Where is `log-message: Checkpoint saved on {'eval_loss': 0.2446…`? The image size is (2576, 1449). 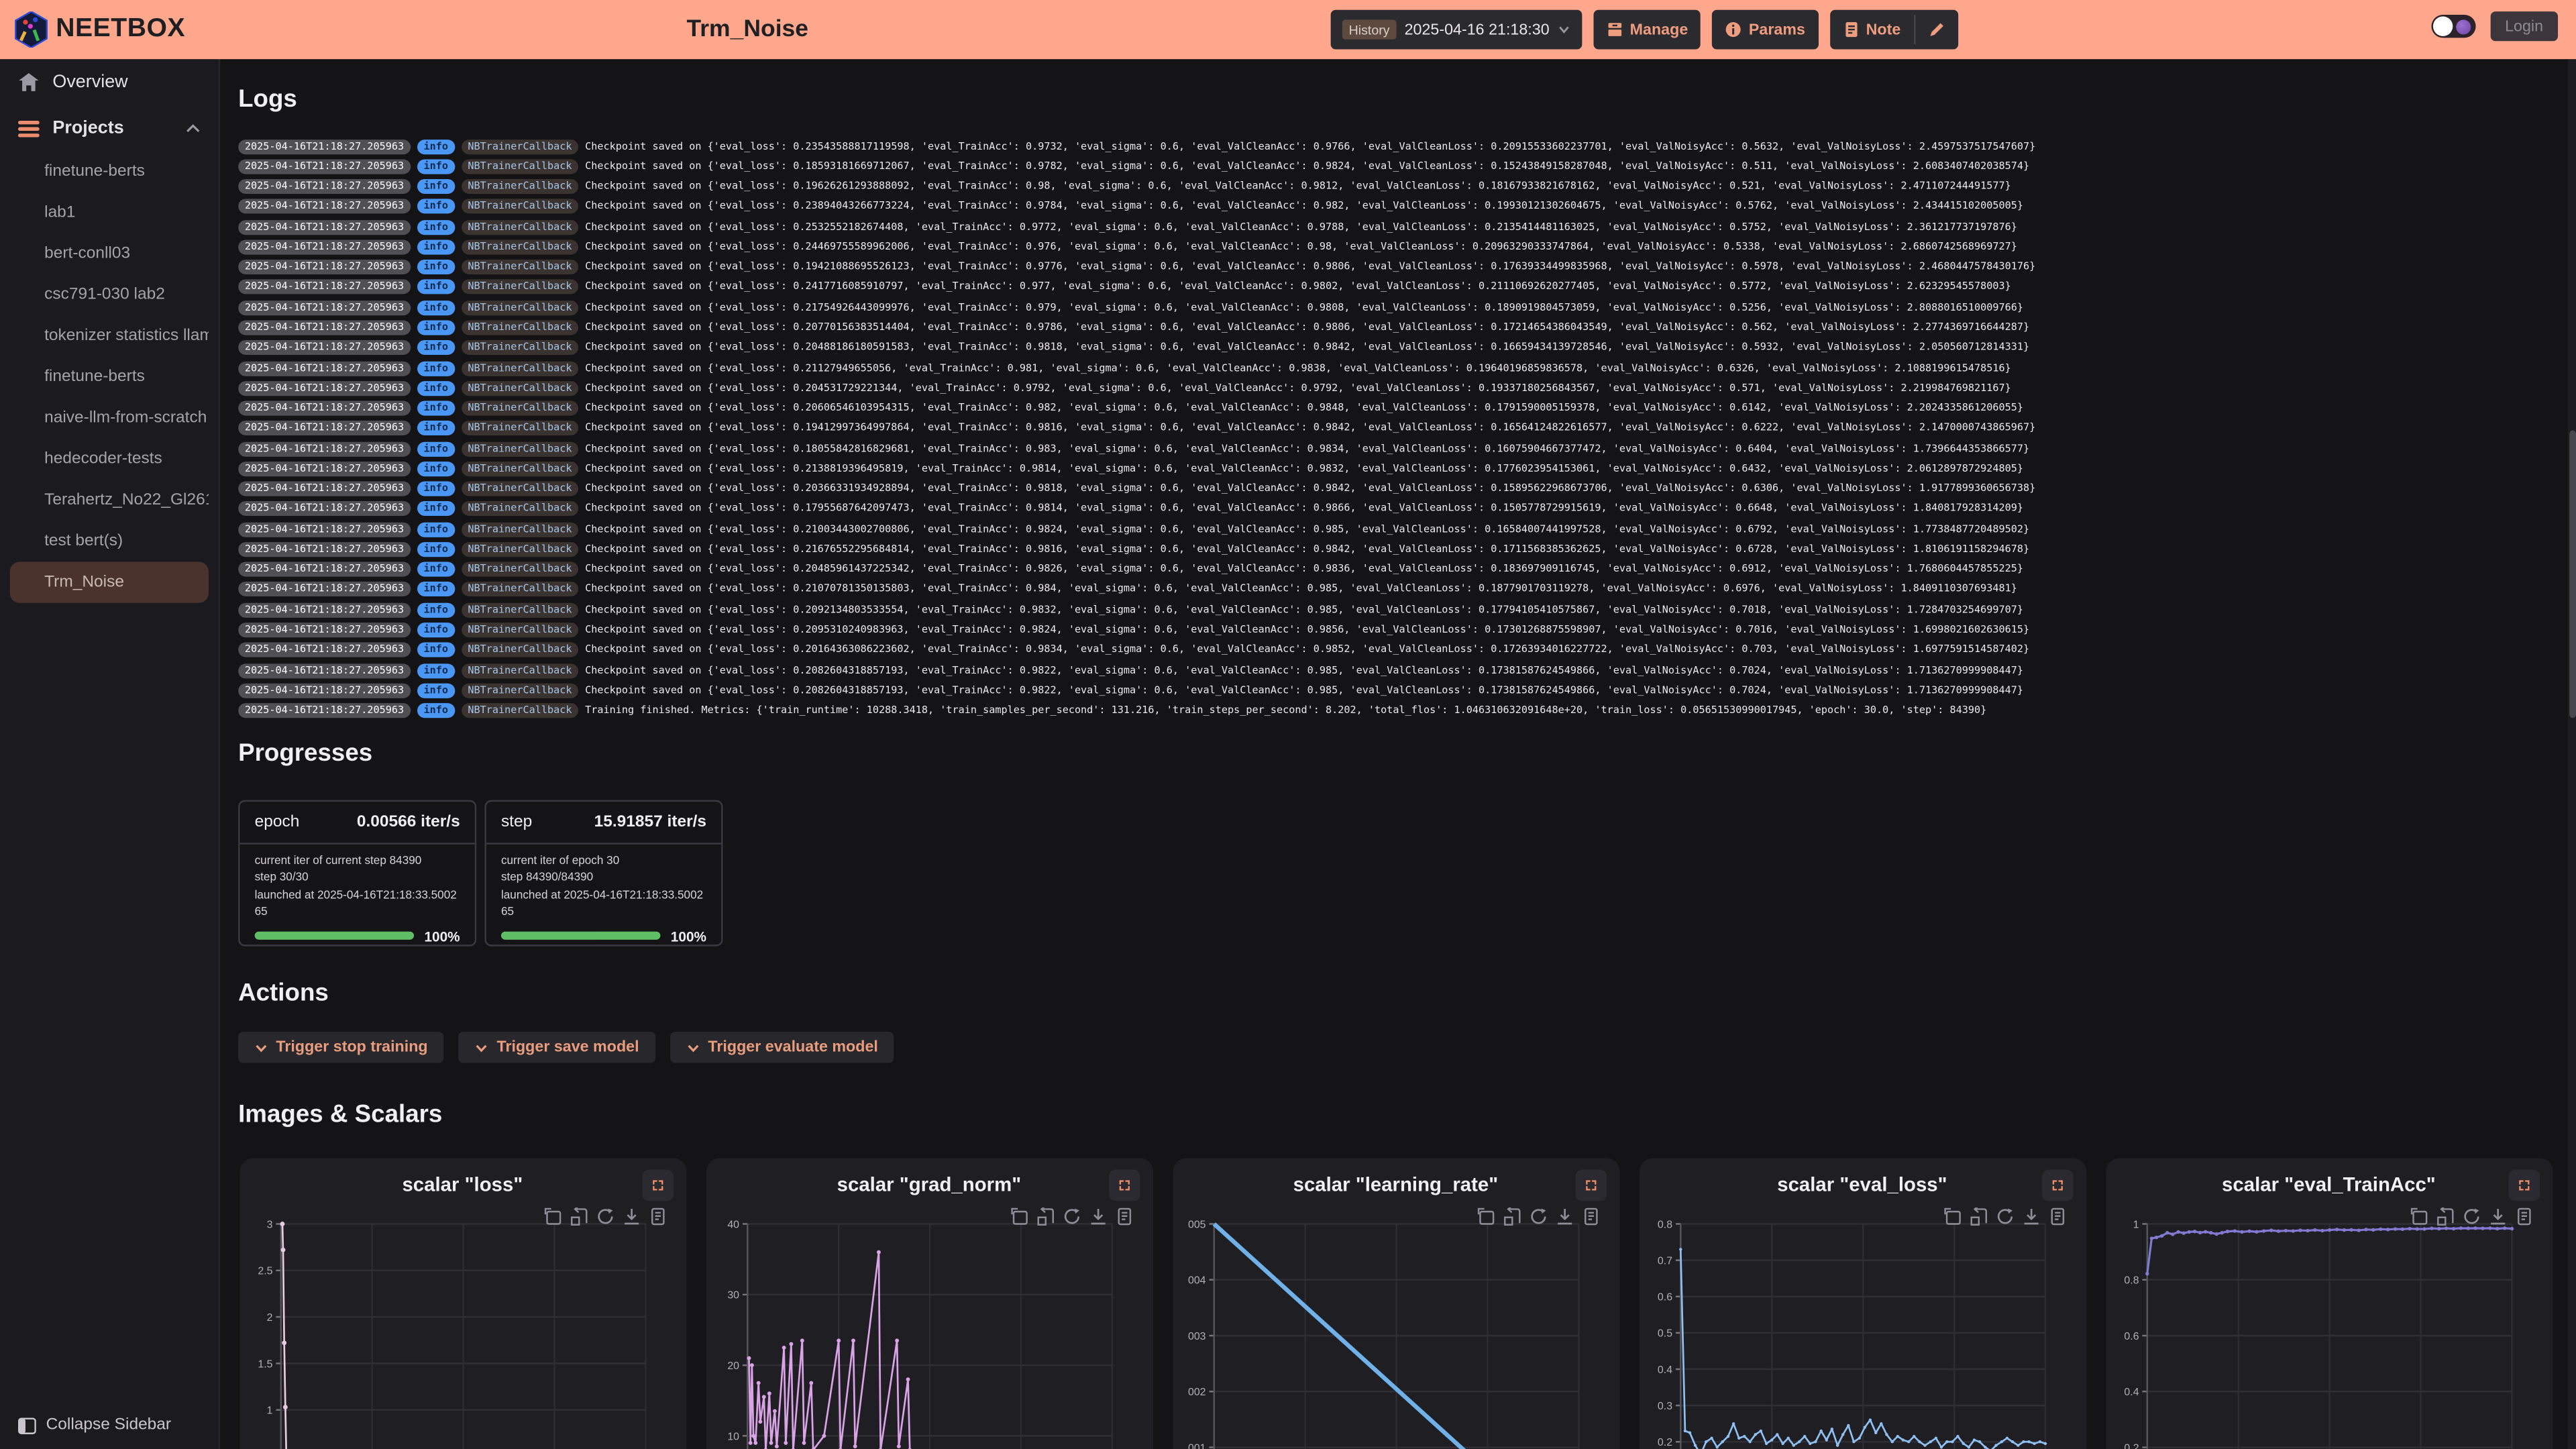
log-message: Checkpoint saved on {'eval_loss': 0.2446… is located at coordinates (1301, 247).